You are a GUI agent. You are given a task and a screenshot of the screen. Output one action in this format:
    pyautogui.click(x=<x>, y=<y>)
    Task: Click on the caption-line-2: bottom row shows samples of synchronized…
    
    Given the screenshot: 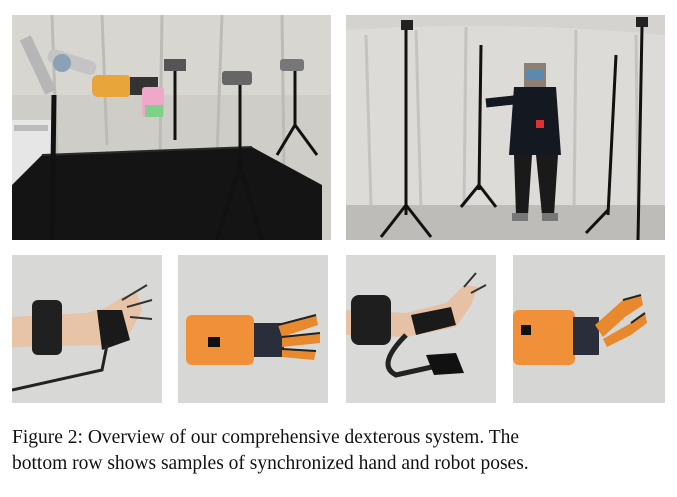 What is the action you would take?
    pyautogui.click(x=270, y=463)
    